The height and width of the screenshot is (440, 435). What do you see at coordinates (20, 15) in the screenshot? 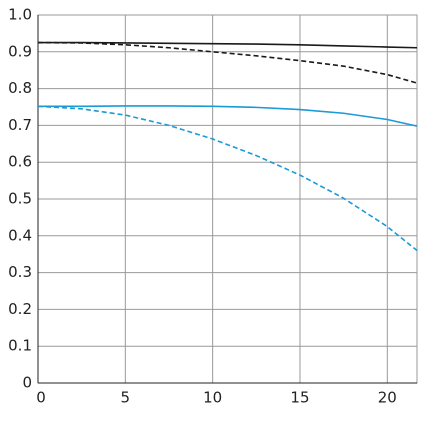
I see `y-tick-label: 1.0` at bounding box center [20, 15].